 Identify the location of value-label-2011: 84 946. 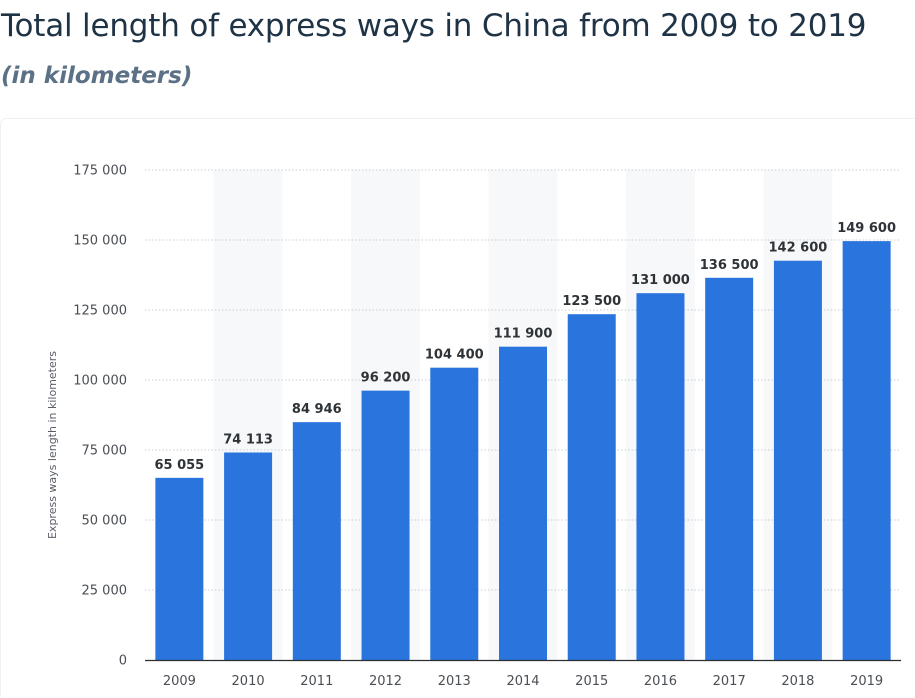
(317, 409).